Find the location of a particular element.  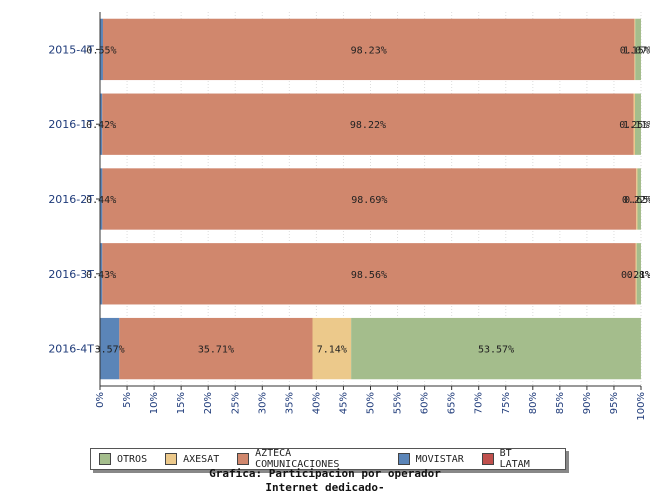

data-label: 7.14% is located at coordinates (332, 350).